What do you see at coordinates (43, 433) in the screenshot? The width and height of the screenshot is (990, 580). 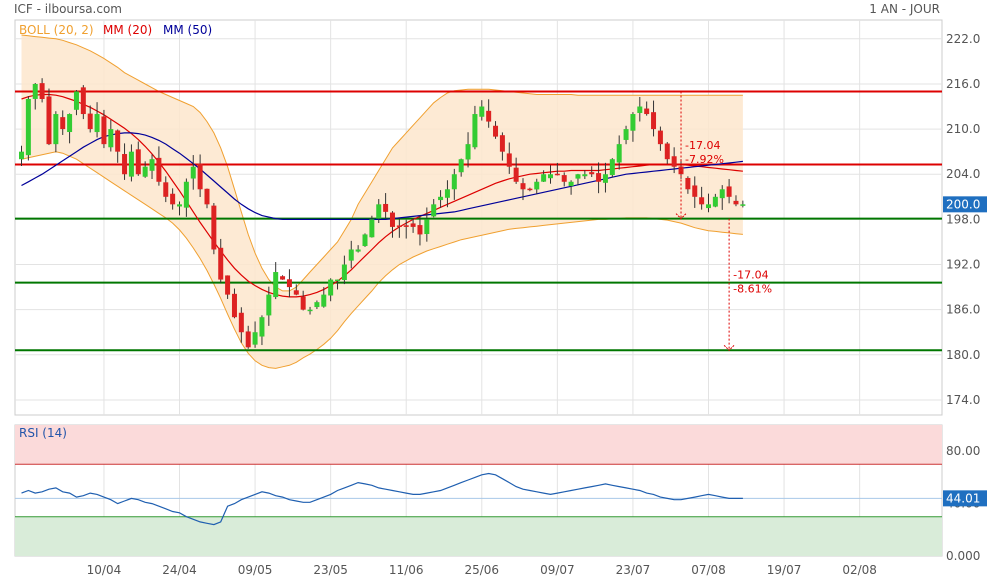 I see `rsi-title: RSI (14)` at bounding box center [43, 433].